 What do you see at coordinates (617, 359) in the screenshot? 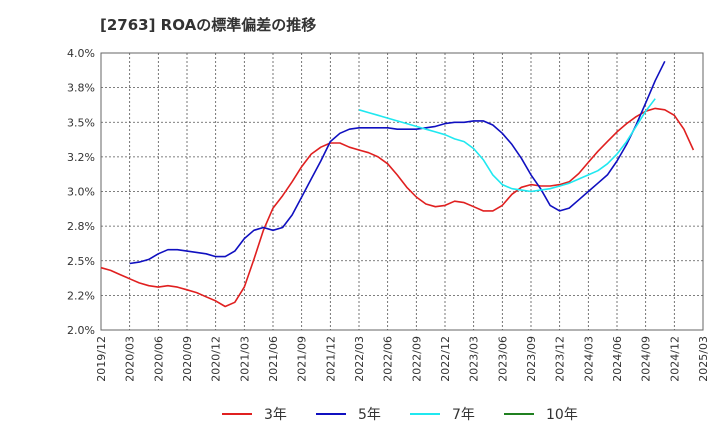
I see `x-tick-label: 2024/06` at bounding box center [617, 359].